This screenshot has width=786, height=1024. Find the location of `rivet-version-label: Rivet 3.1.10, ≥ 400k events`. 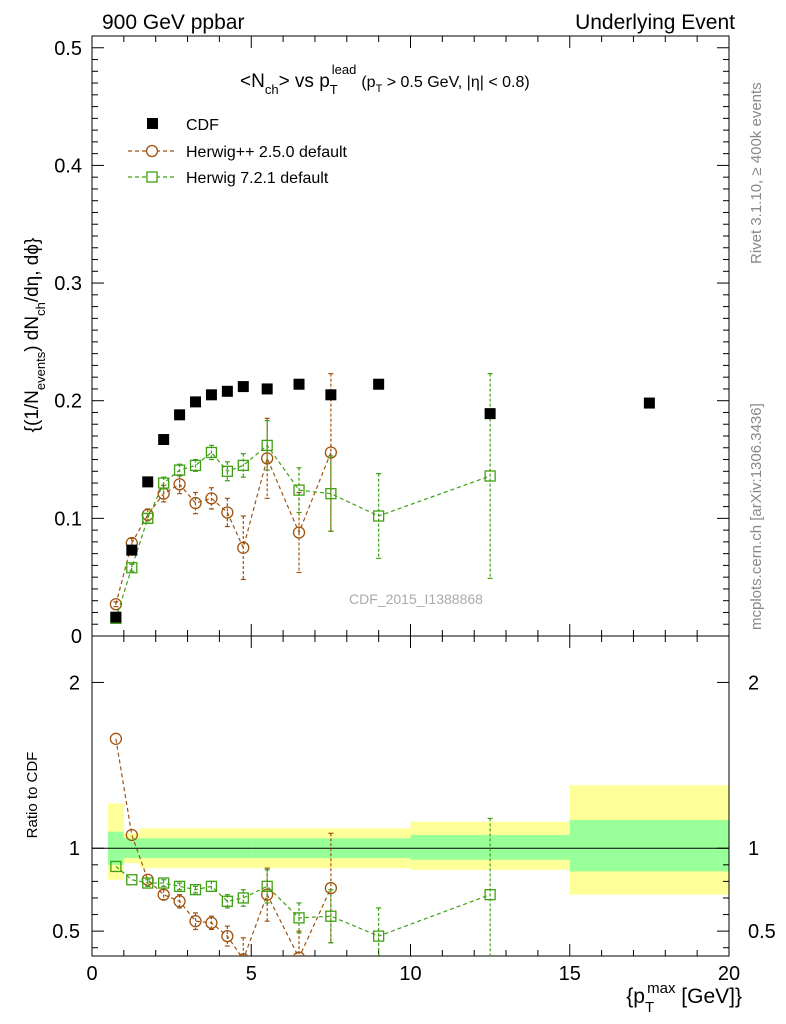

rivet-version-label: Rivet 3.1.10, ≥ 400k events is located at coordinates (756, 173).